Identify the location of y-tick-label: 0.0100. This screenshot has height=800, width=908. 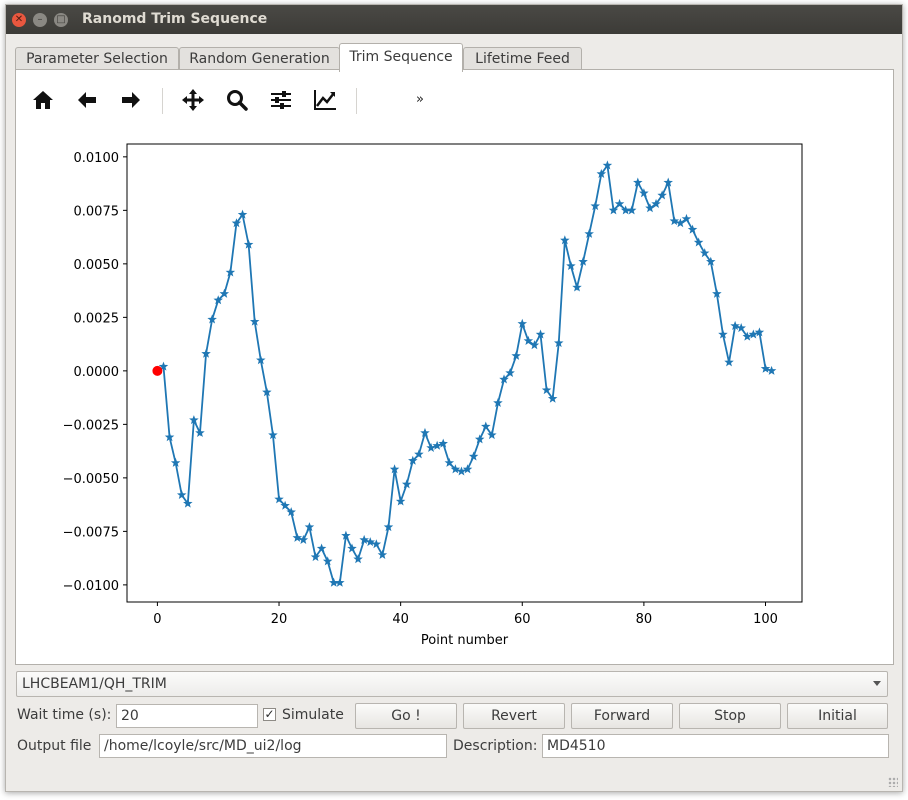
(97, 158).